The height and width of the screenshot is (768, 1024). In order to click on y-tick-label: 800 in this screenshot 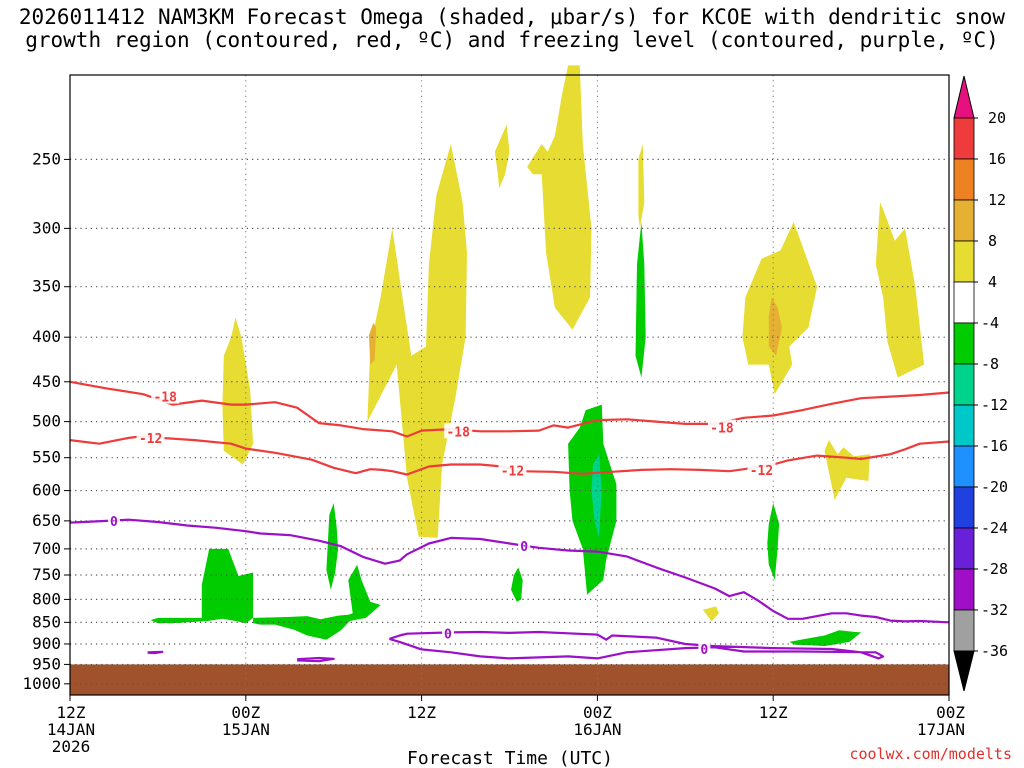, I will do `click(46, 598)`.